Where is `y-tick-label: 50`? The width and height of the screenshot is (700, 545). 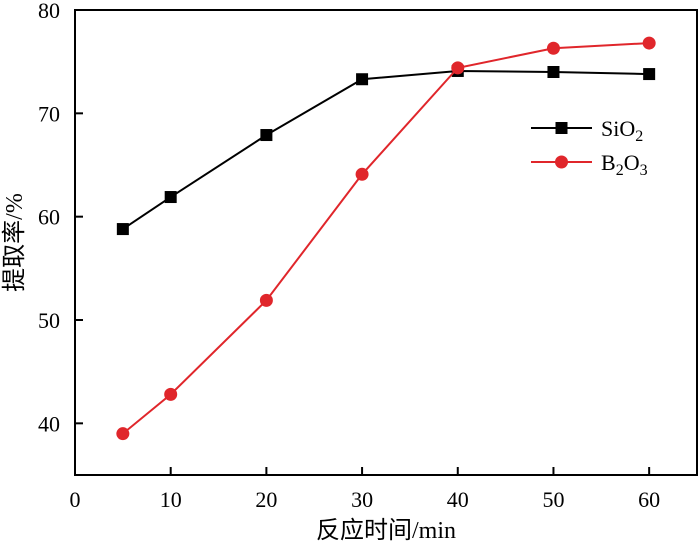
y-tick-label: 50 is located at coordinates (49, 320).